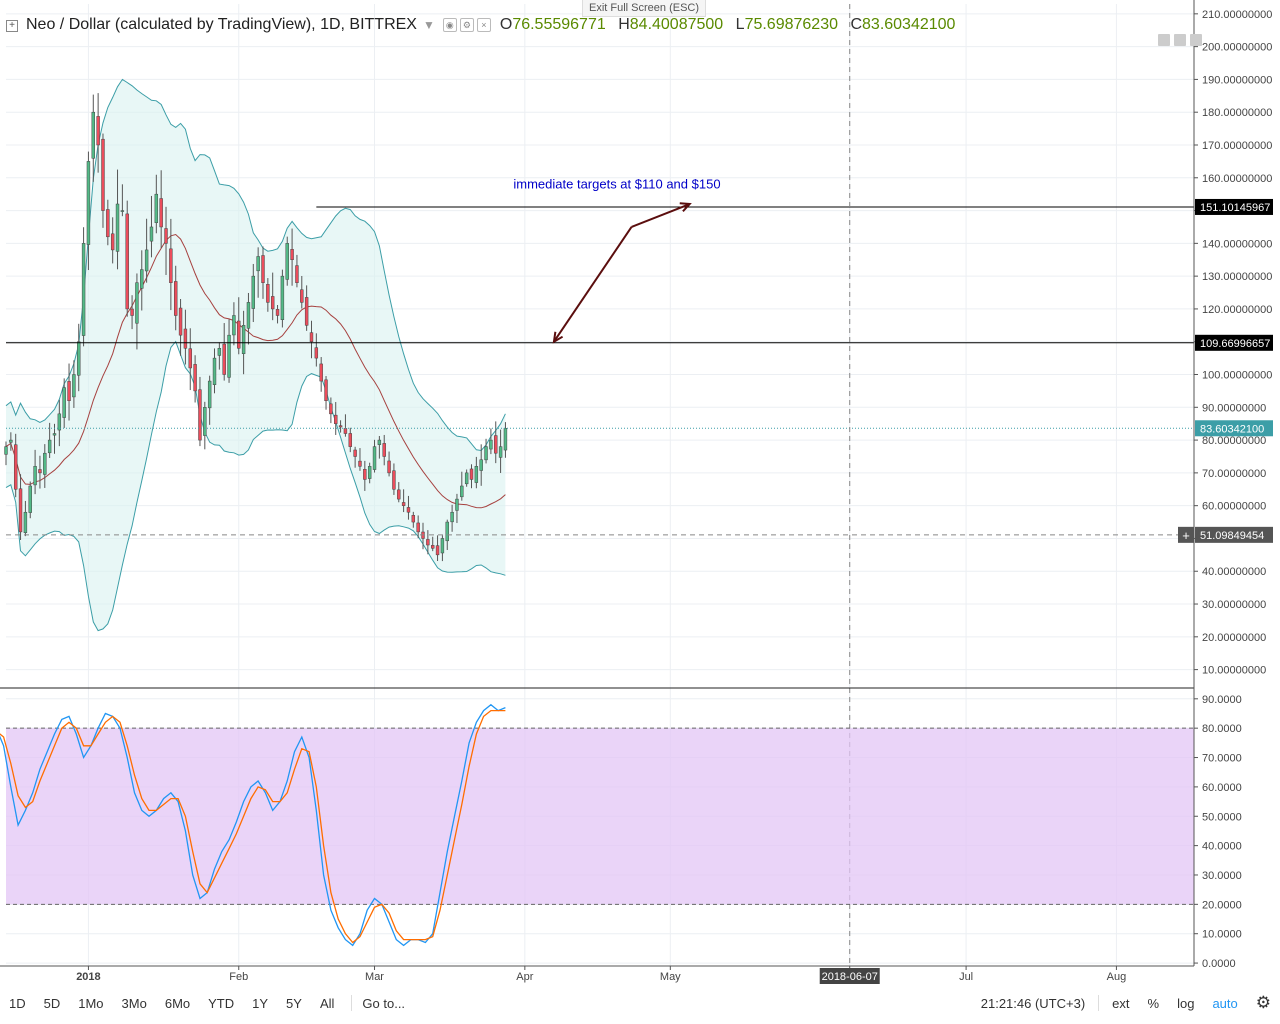 Image resolution: width=1280 pixels, height=1024 pixels. What do you see at coordinates (255, 371) in the screenshot?
I see `bollinger-basis` at bounding box center [255, 371].